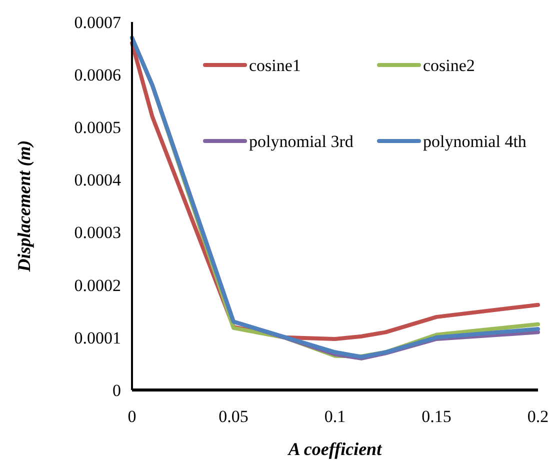  I want to click on x-tick-label: 0.05, so click(233, 416).